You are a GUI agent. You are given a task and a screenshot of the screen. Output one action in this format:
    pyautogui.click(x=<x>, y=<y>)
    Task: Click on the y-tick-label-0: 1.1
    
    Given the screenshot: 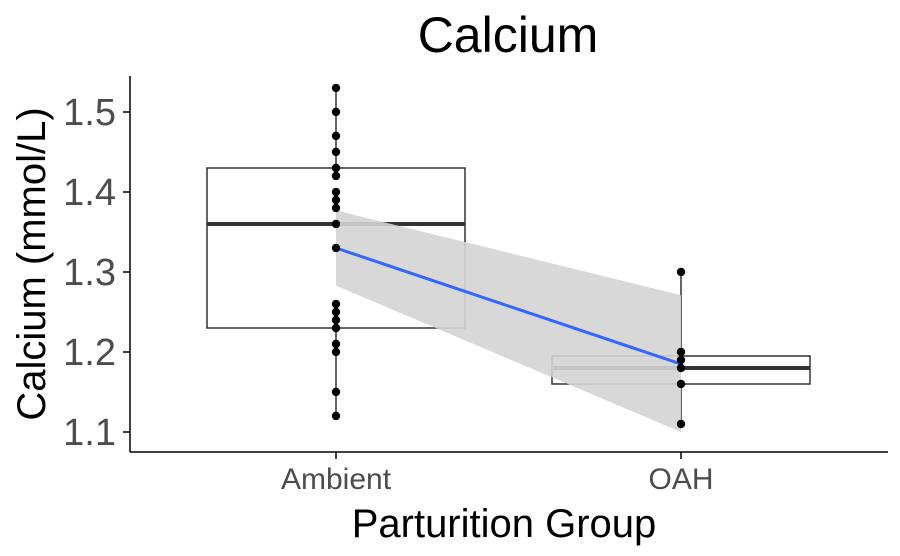 What is the action you would take?
    pyautogui.click(x=89, y=433)
    